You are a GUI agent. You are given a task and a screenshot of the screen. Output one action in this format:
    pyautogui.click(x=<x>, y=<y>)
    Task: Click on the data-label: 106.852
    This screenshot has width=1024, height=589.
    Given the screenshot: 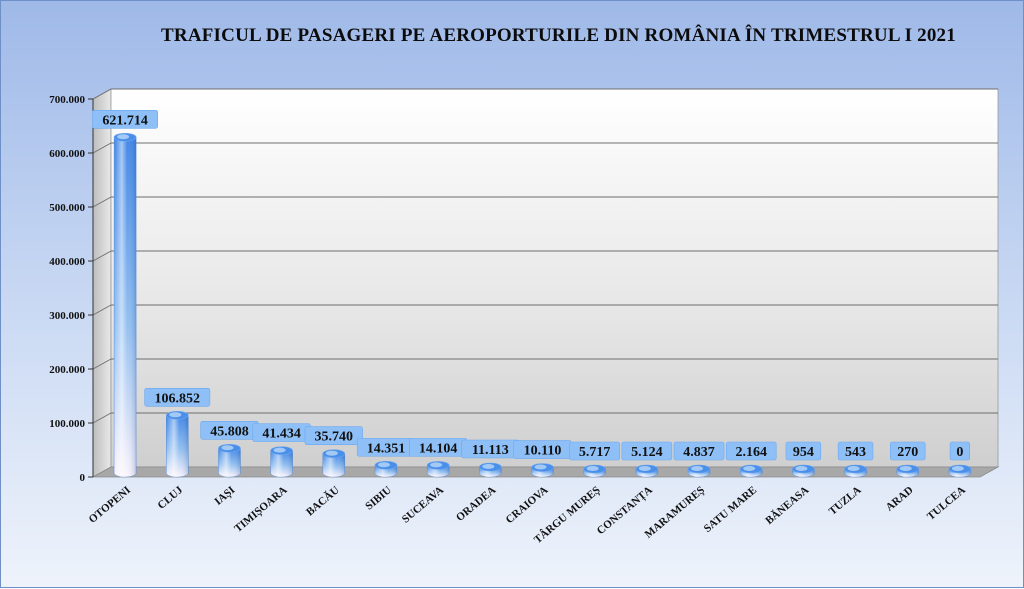 What is the action you would take?
    pyautogui.click(x=178, y=398)
    